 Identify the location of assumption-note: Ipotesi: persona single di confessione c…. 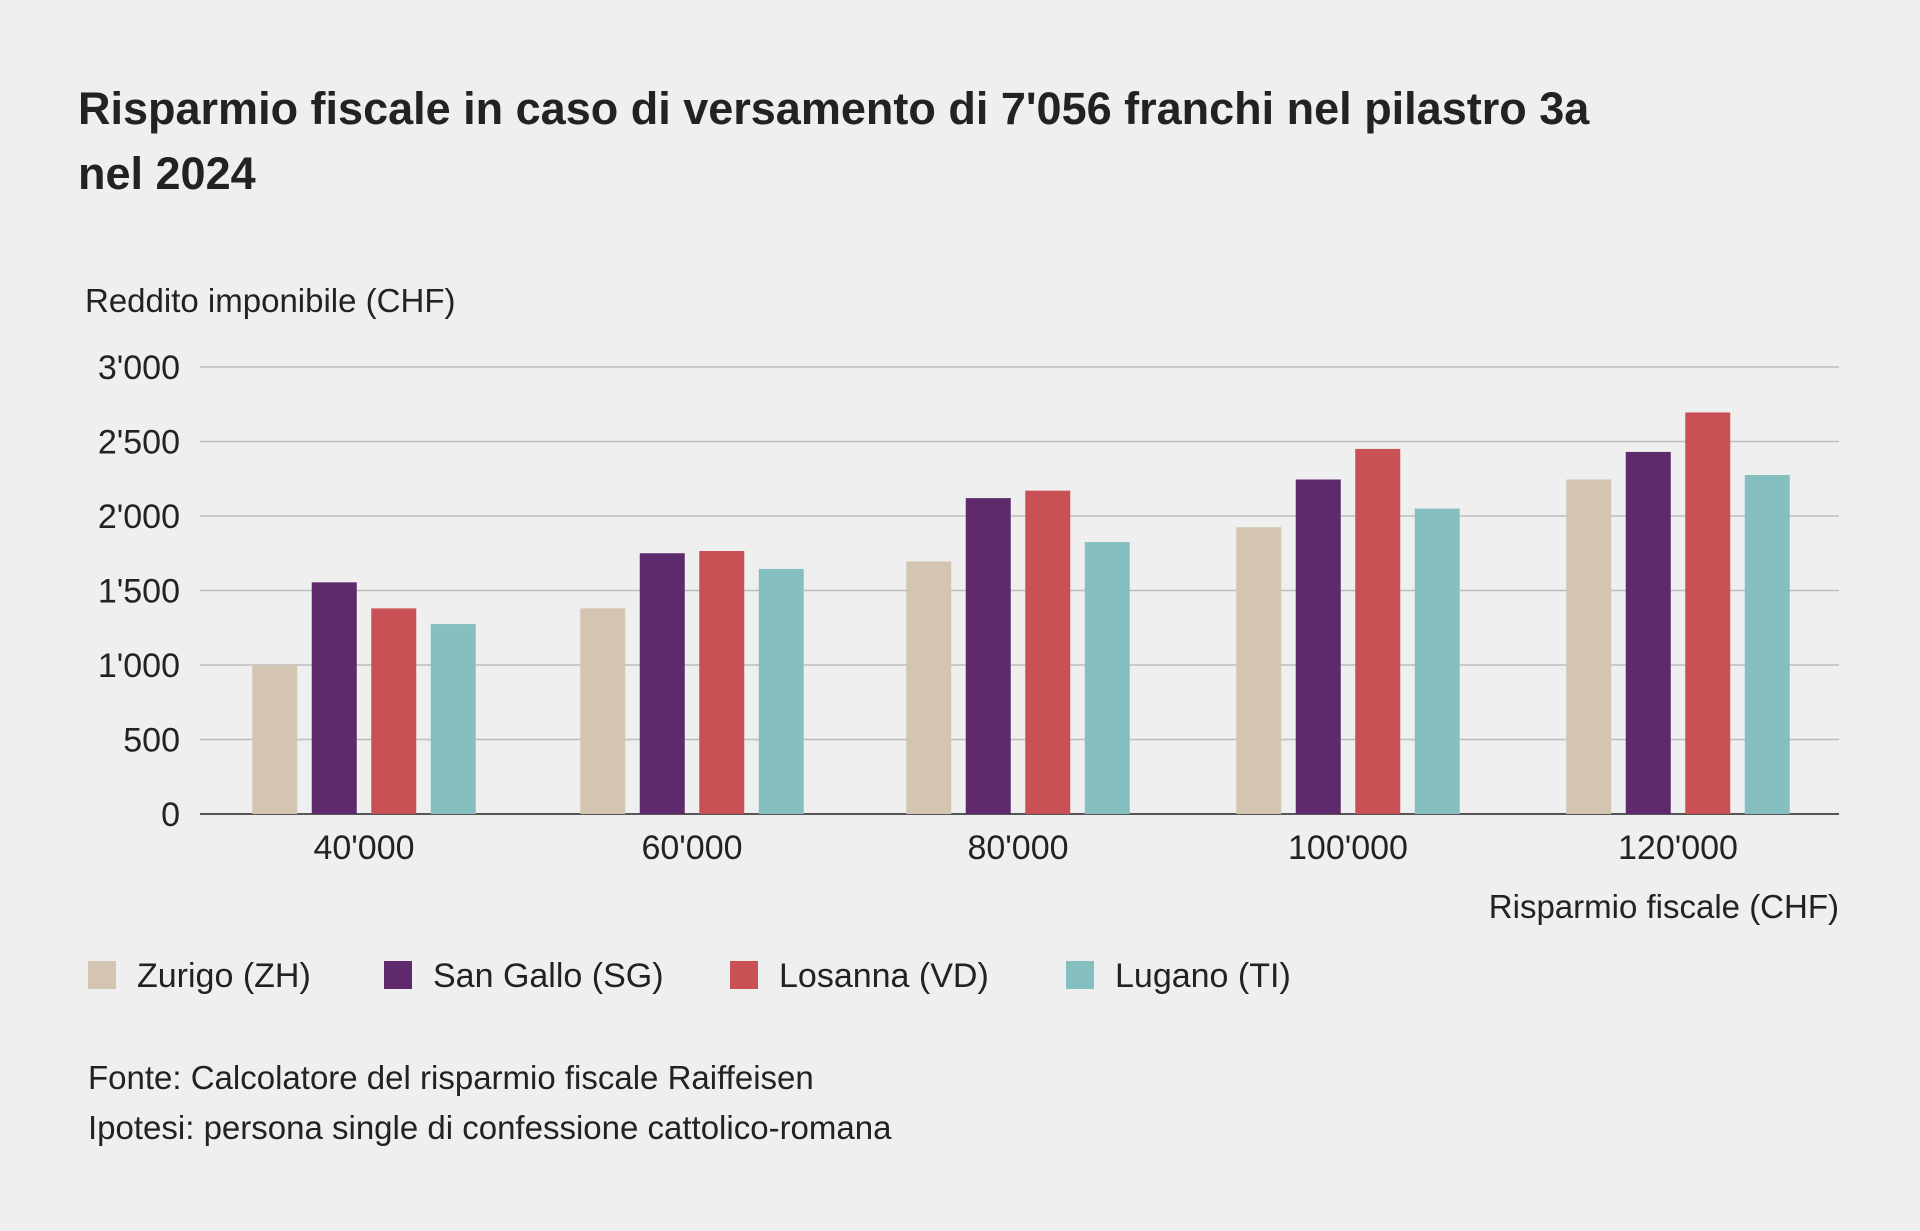
(490, 1127).